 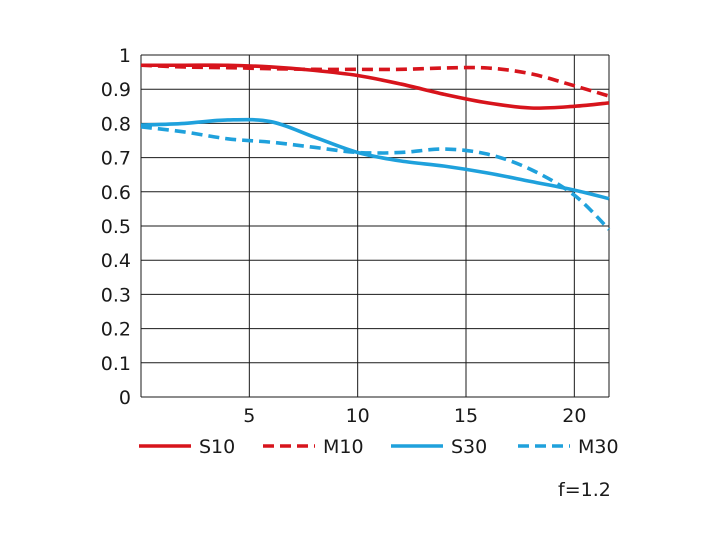 What do you see at coordinates (116, 159) in the screenshot?
I see `y-tick-label: 0.7` at bounding box center [116, 159].